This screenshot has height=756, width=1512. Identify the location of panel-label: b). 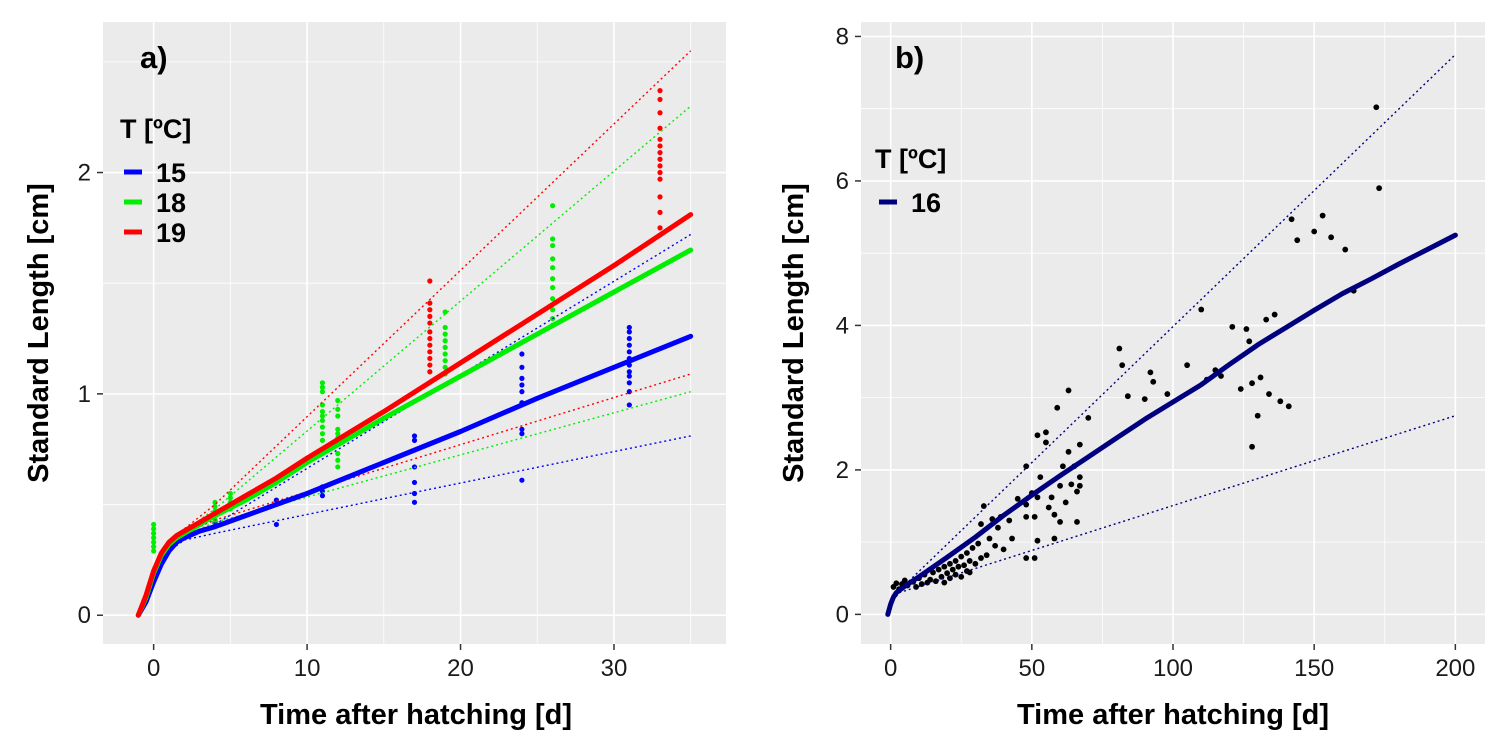
(909, 57).